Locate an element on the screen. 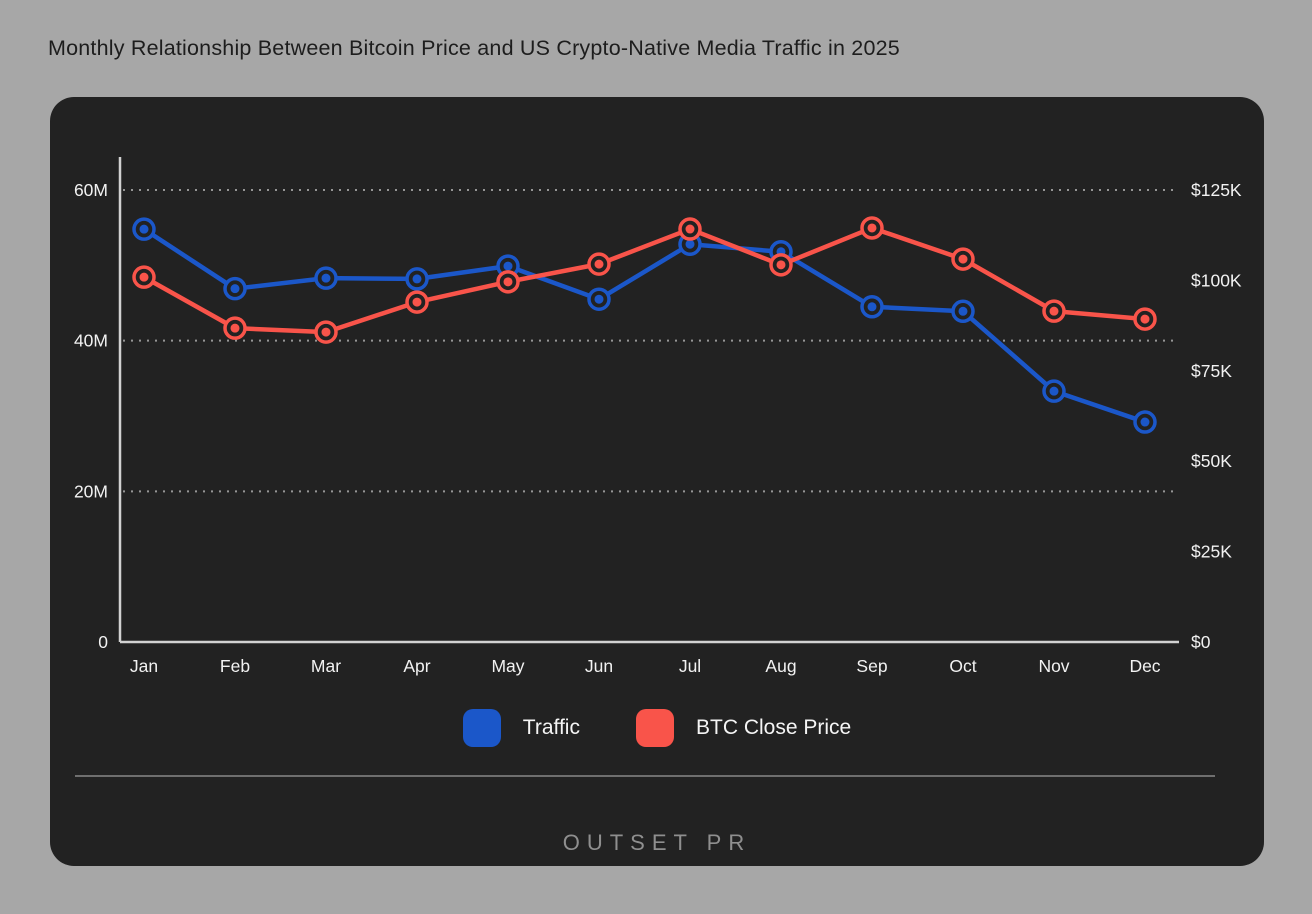 The height and width of the screenshot is (914, 1312). right-axis-tick-label: $125K is located at coordinates (1216, 190).